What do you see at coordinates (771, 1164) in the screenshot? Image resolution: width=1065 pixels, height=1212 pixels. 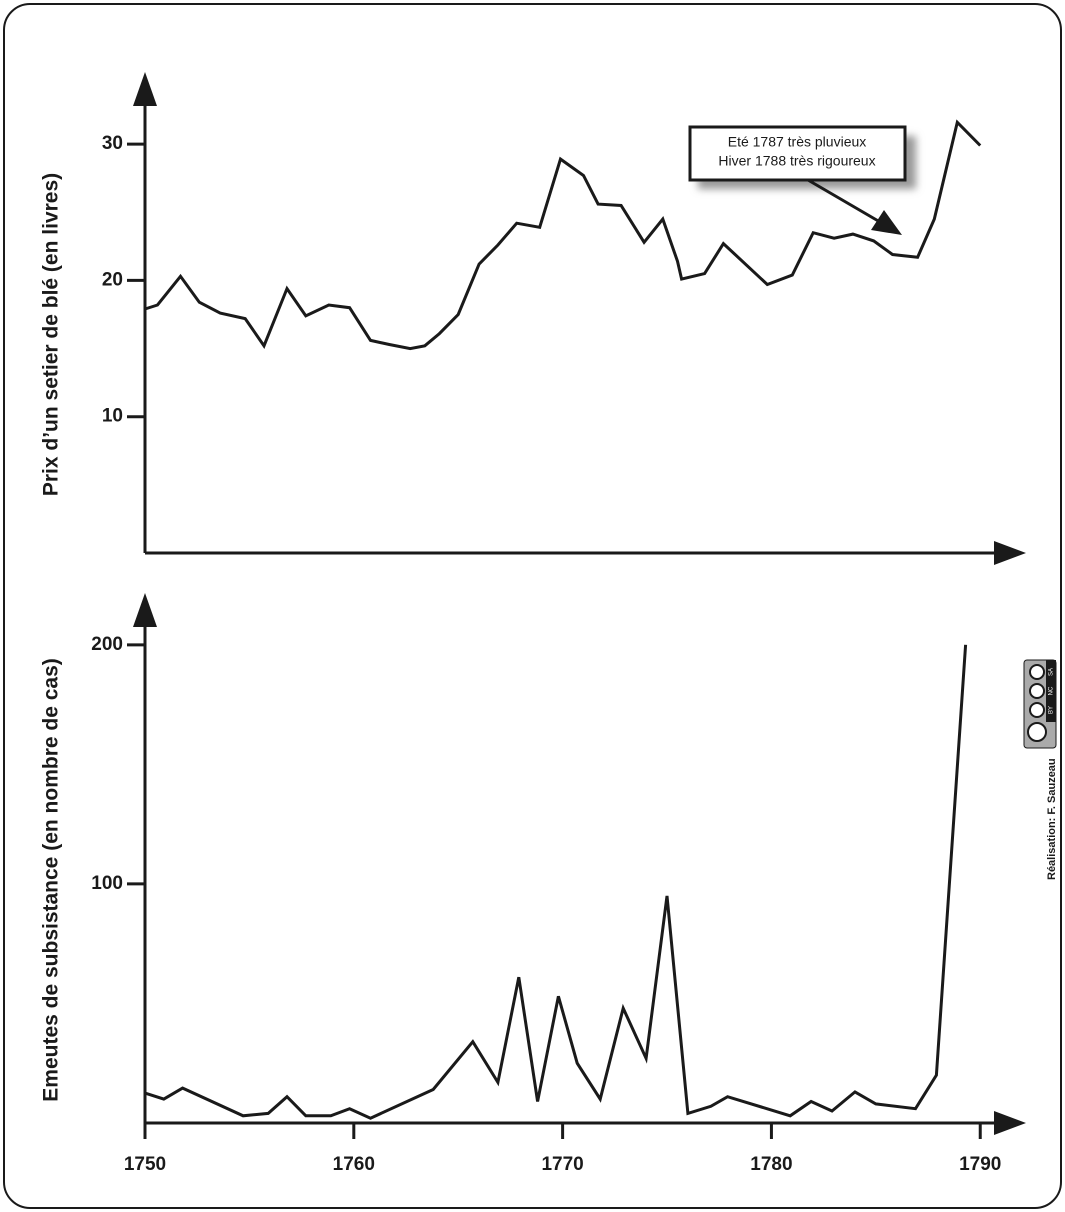 I see `x-tick-label: 1780` at bounding box center [771, 1164].